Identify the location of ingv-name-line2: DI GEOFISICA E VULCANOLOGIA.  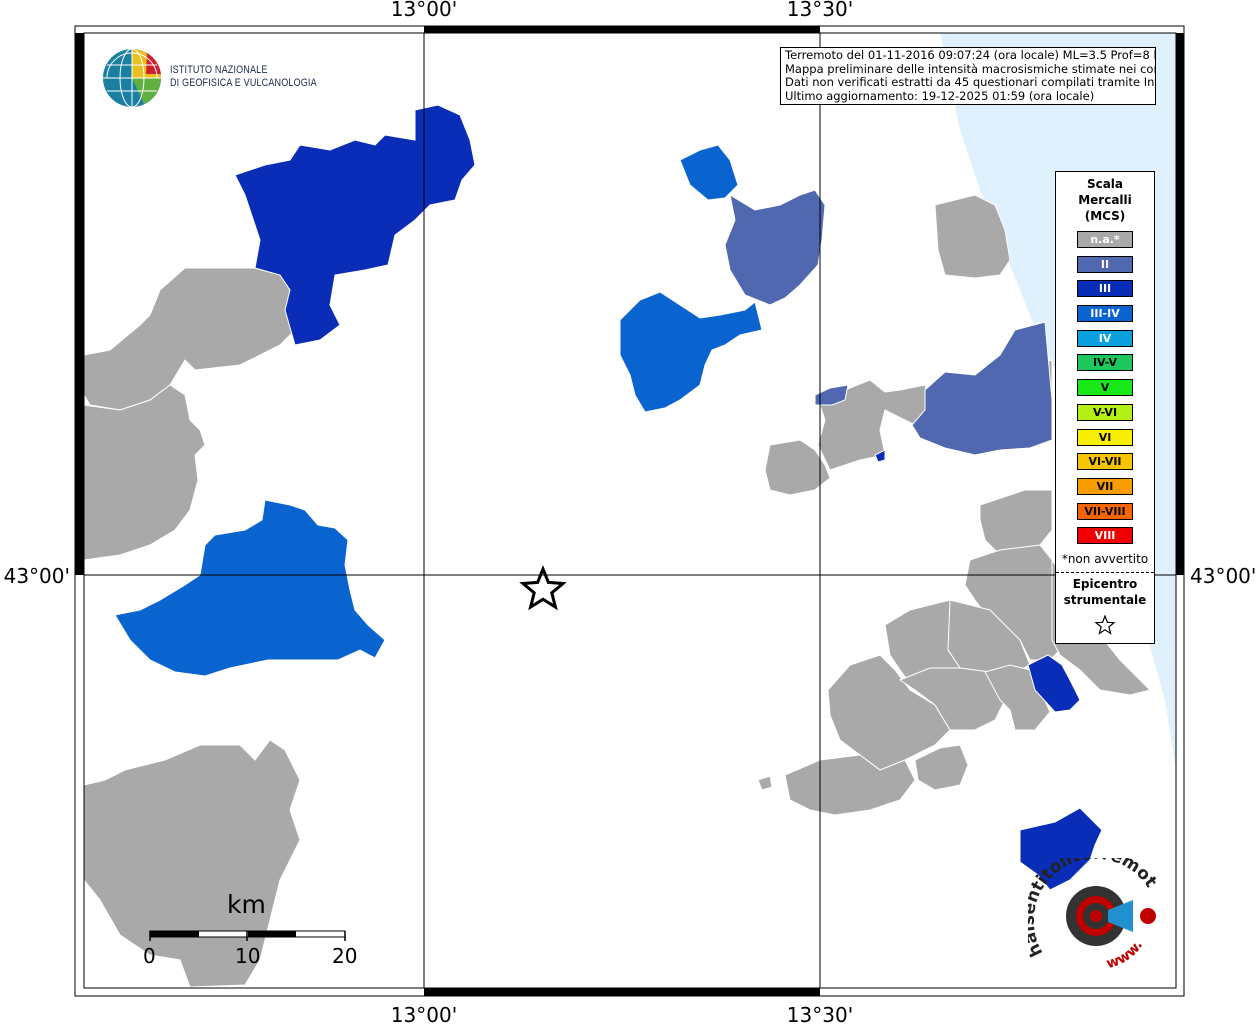
(243, 83).